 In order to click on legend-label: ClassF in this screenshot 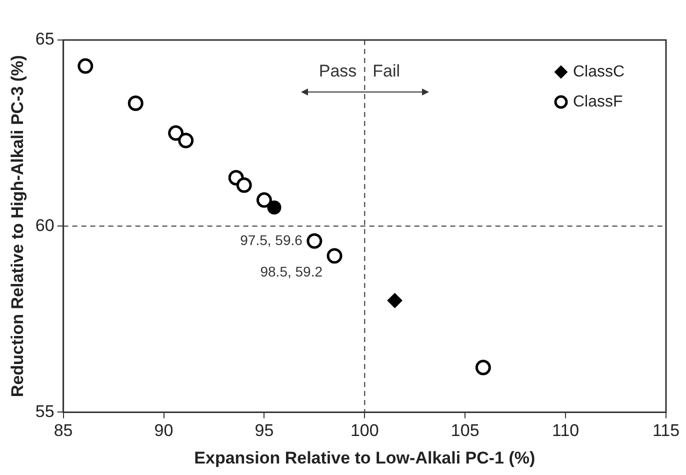, I will do `click(598, 101)`.